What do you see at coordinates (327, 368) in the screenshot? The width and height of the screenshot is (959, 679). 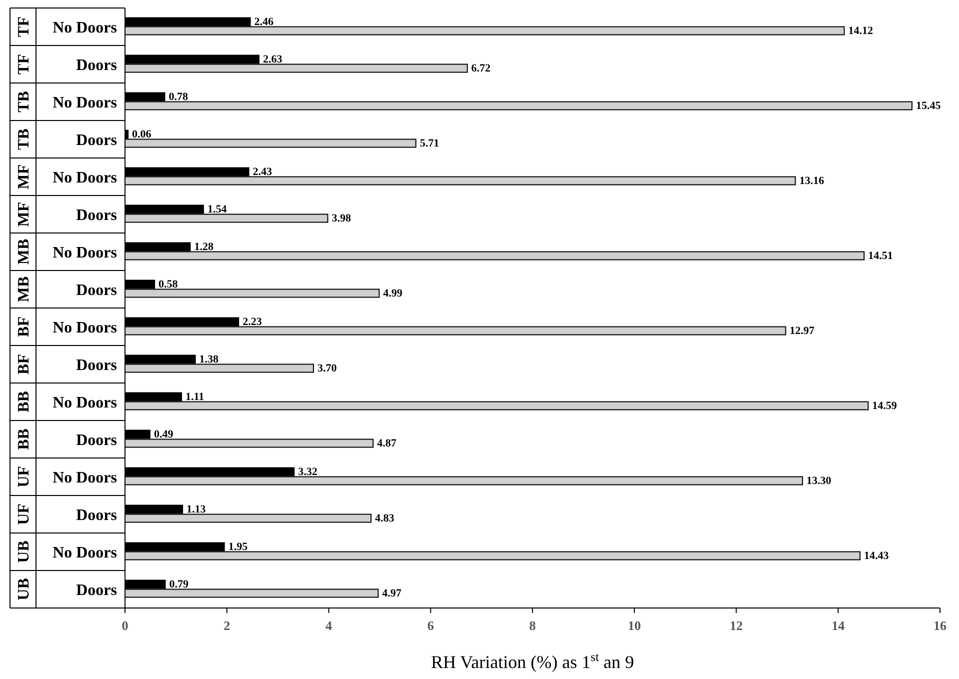 I see `data-label: 3.70` at bounding box center [327, 368].